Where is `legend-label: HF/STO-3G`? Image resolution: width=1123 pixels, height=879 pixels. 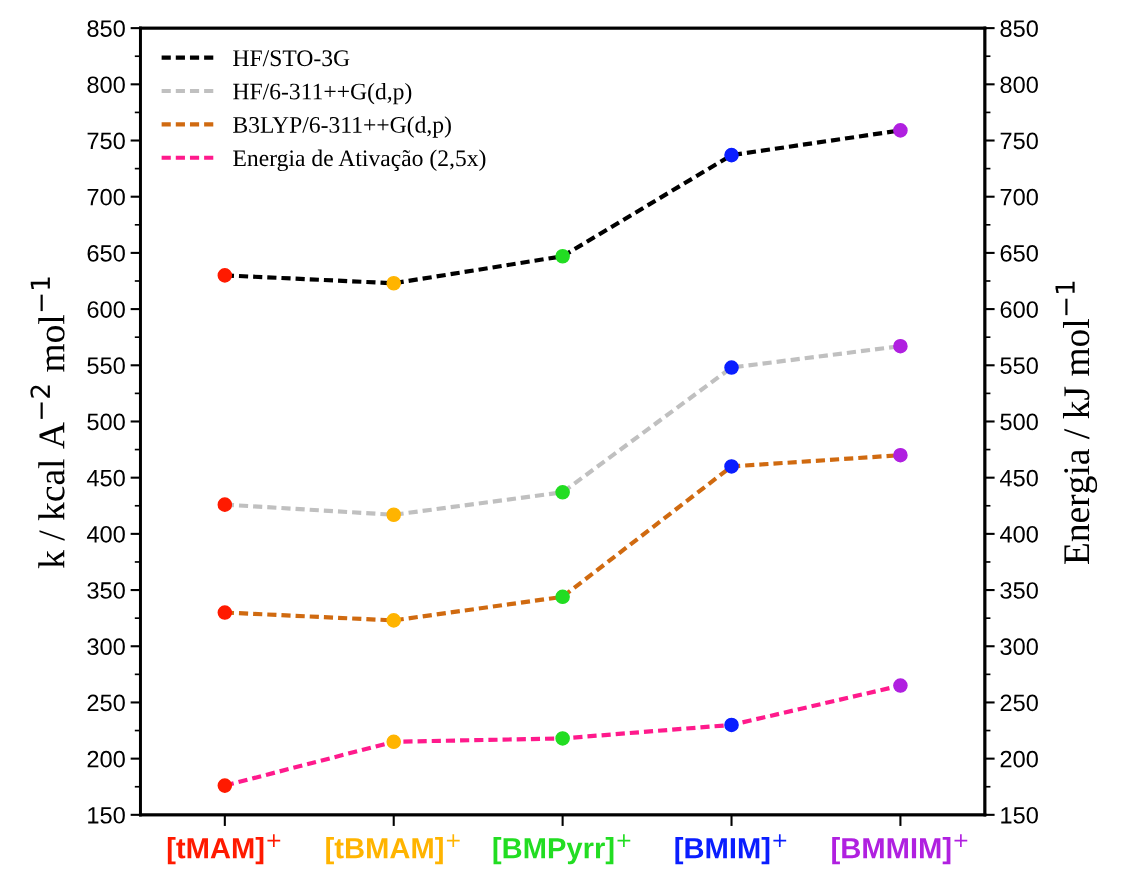
legend-label: HF/STO-3G is located at coordinates (291, 58).